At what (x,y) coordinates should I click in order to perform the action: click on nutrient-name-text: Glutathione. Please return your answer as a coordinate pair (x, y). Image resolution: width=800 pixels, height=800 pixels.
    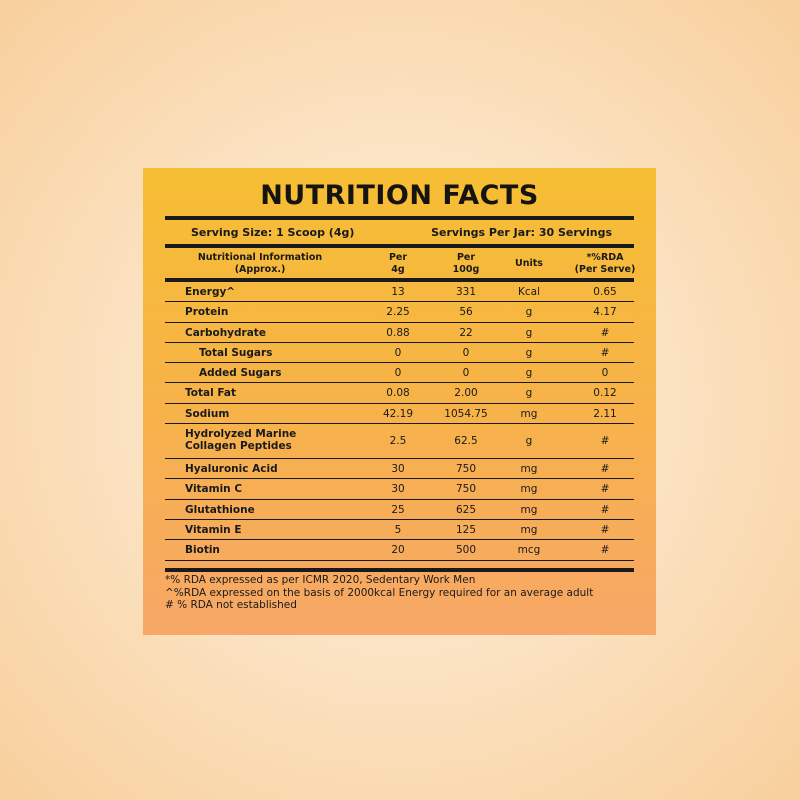
    Looking at the image, I should click on (220, 509).